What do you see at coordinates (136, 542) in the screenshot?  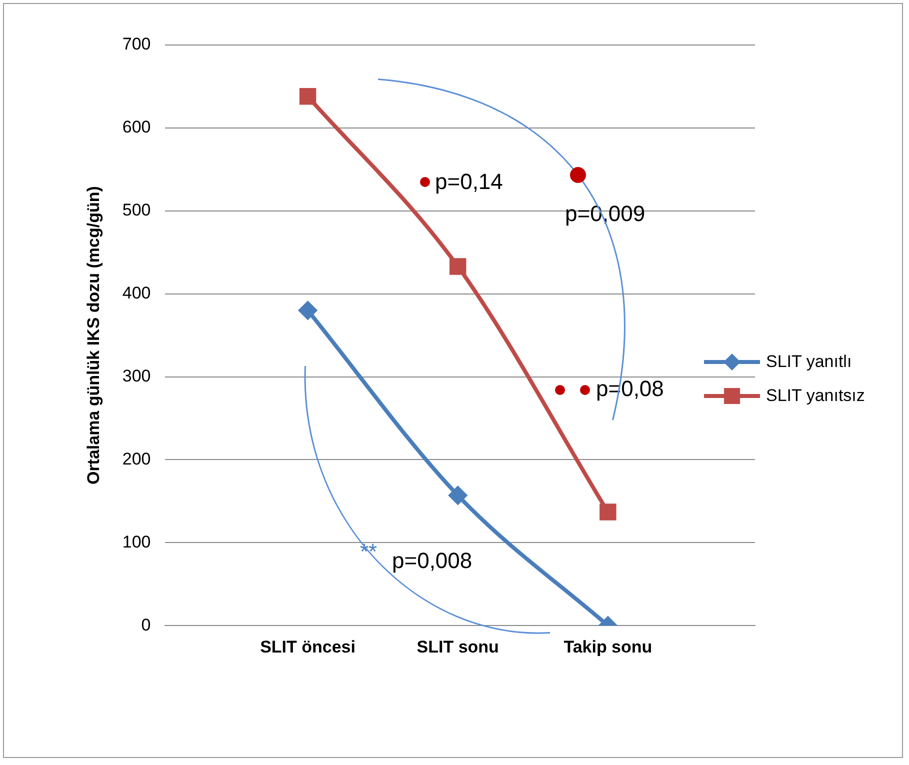 I see `y-tick-label: 100` at bounding box center [136, 542].